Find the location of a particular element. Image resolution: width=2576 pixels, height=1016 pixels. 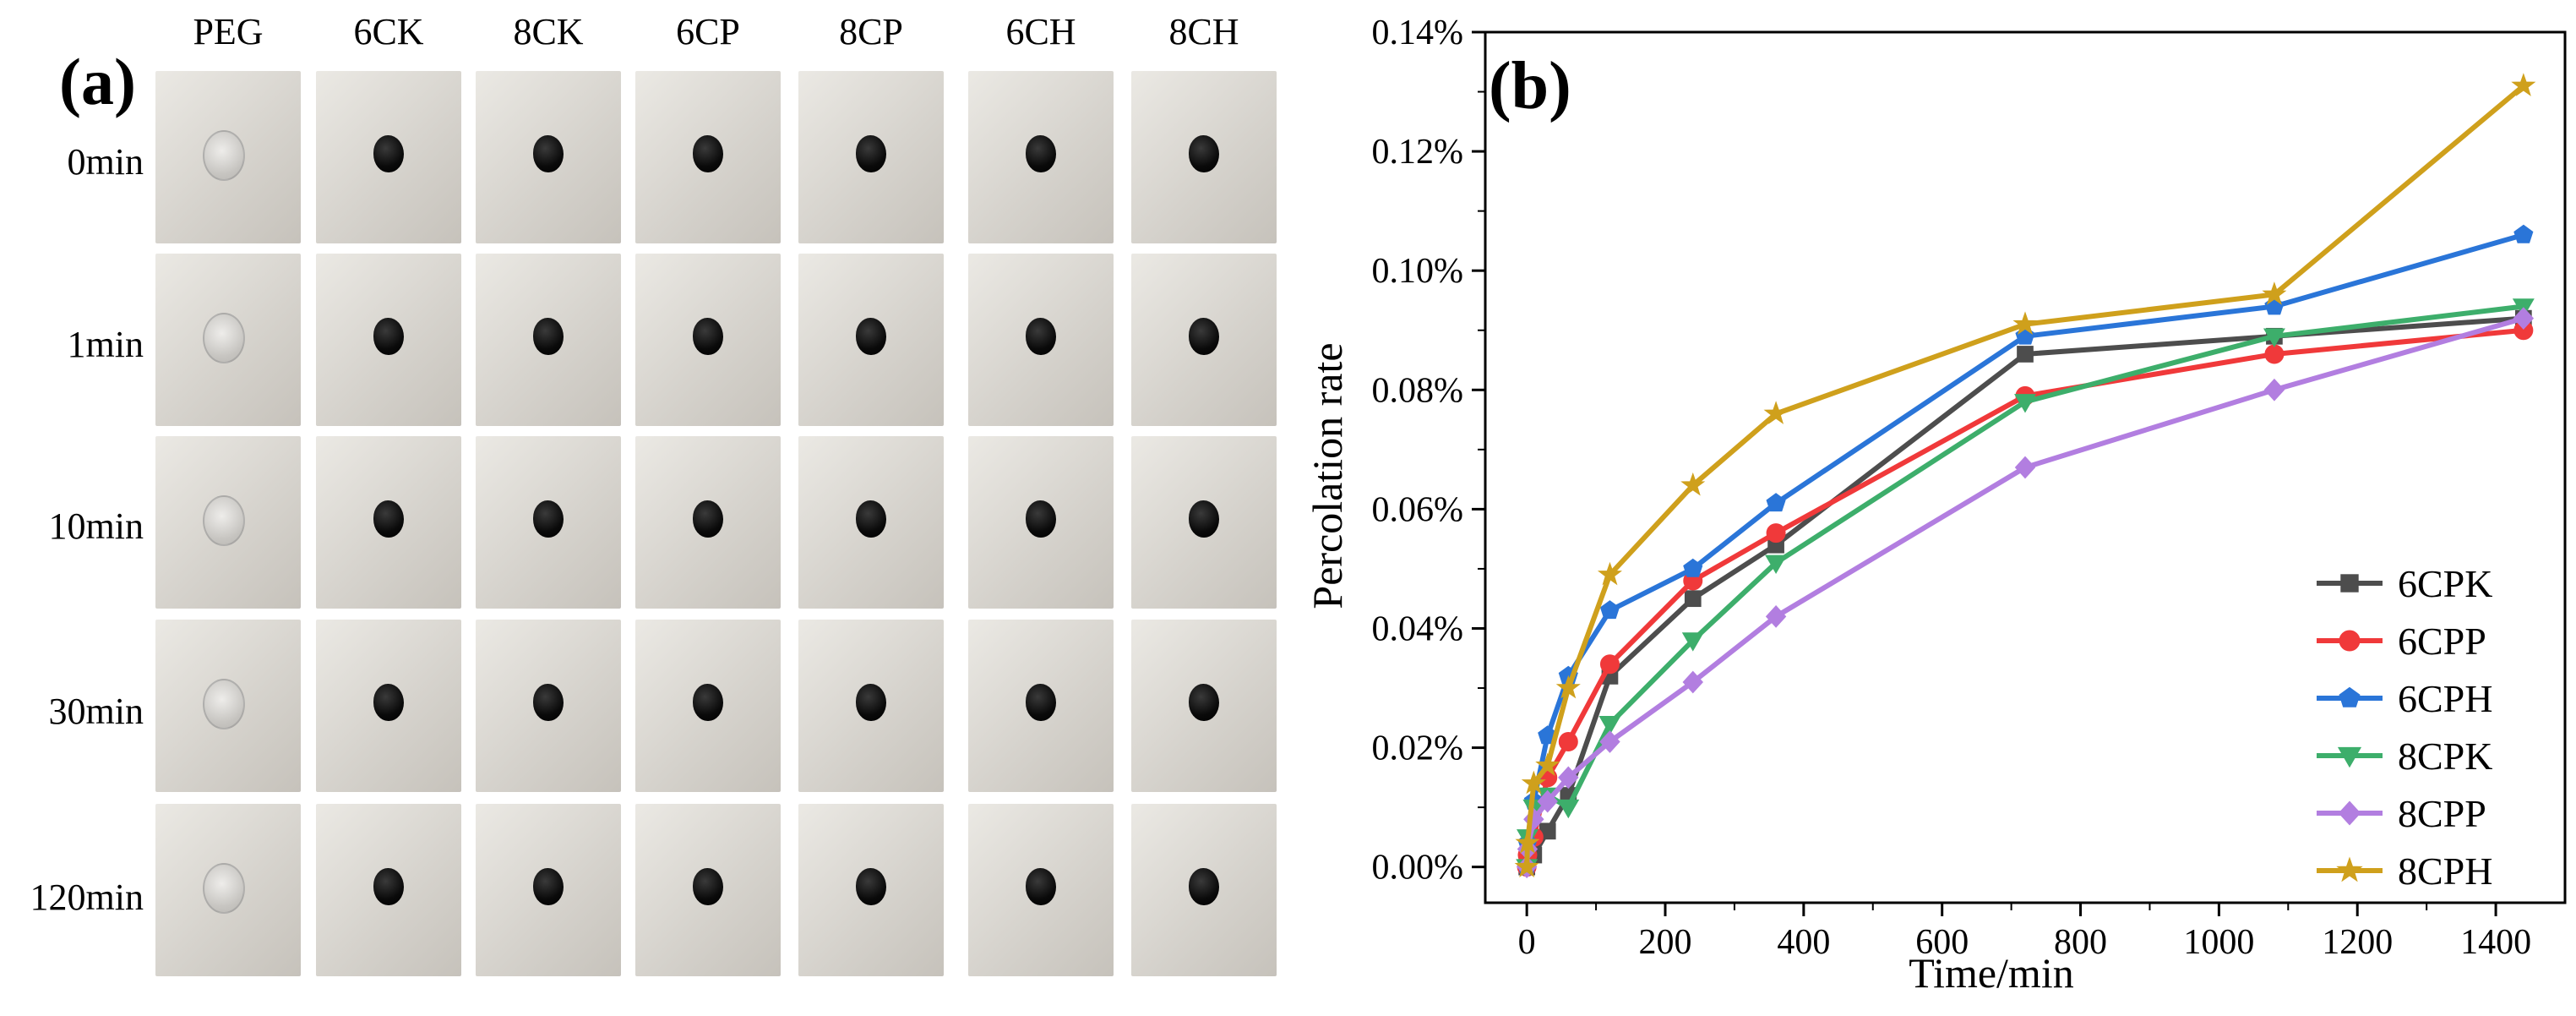

photo-8ch-30min is located at coordinates (1204, 706).